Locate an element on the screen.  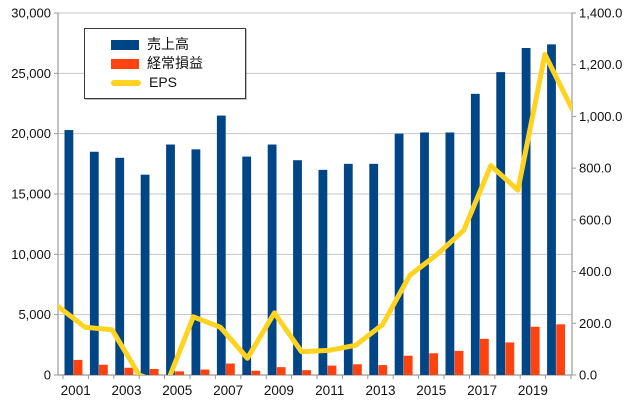
left-axis-tick-label: 10,000 is located at coordinates (31, 254).